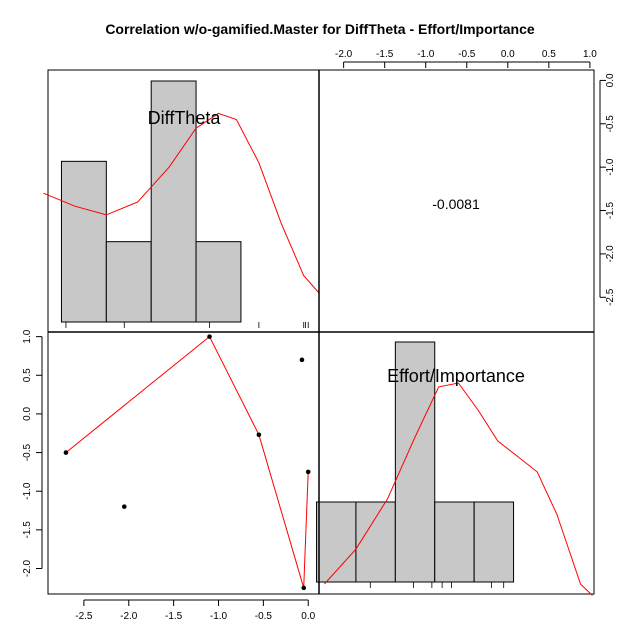 The image size is (640, 640). Describe the element at coordinates (27, 336) in the screenshot. I see `left-axis-tick-label: 1.0` at that location.